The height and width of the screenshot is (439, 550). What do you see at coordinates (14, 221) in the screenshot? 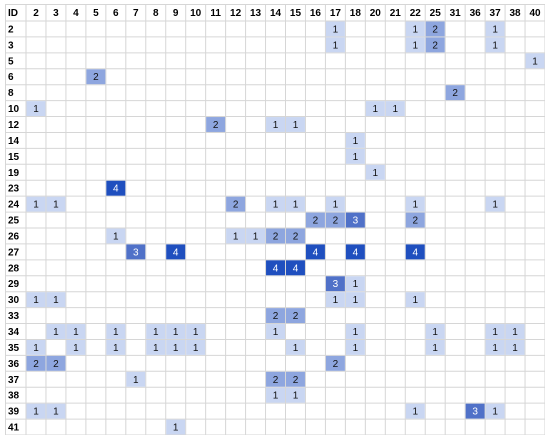
I see `row-header: 25` at bounding box center [14, 221].